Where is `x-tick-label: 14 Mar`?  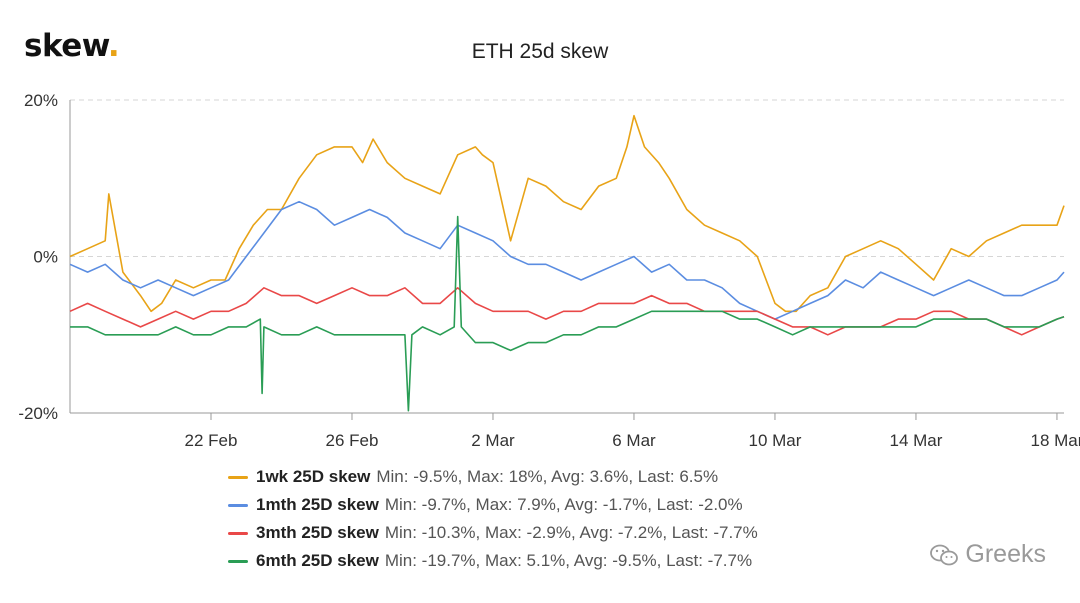
x-tick-label: 14 Mar is located at coordinates (915, 440).